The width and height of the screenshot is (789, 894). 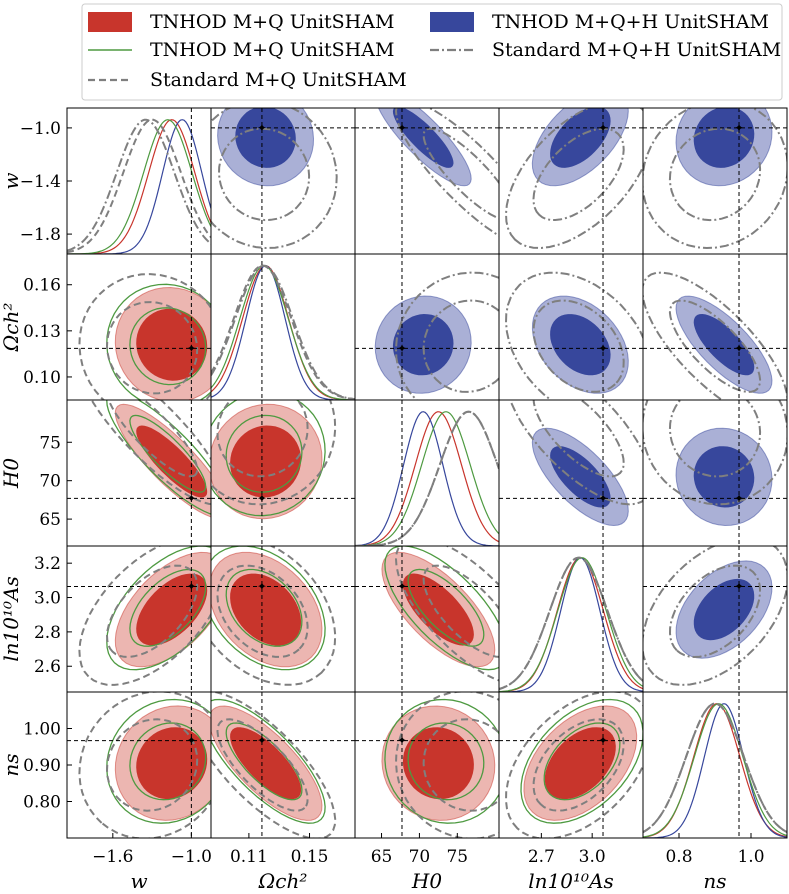 I want to click on x-tick-label: 75, so click(x=457, y=857).